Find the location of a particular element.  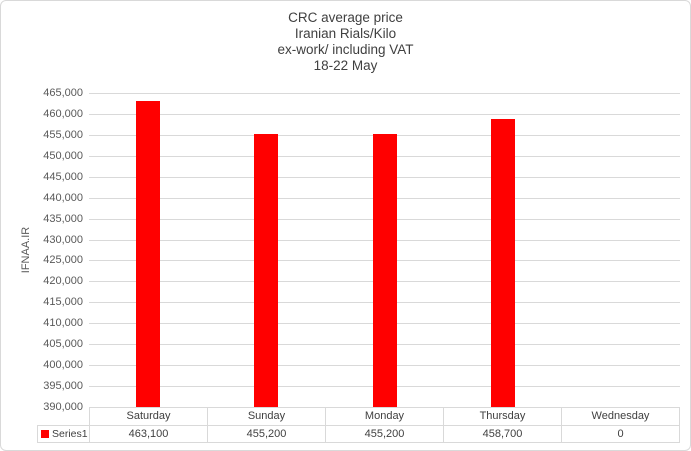

chart-title-line: CRC average price is located at coordinates (345, 17).